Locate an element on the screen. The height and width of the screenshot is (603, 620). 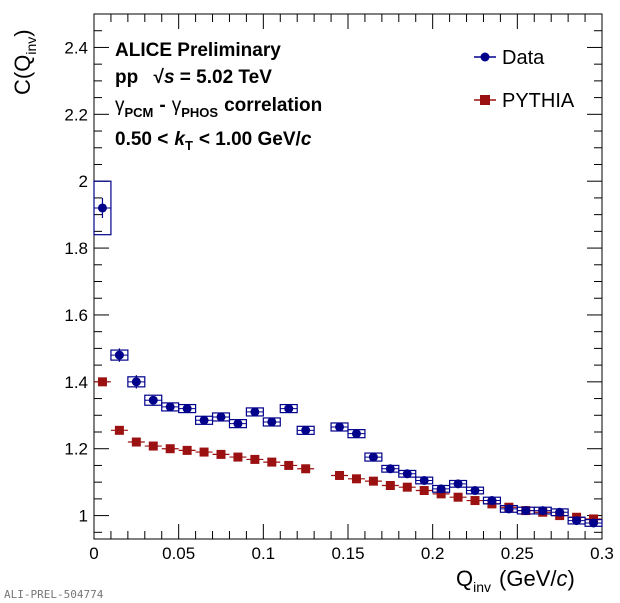
x-tick-labels: 0 0.05 0.1 0.15 0.2 0.25 0.3 is located at coordinates (351, 553).